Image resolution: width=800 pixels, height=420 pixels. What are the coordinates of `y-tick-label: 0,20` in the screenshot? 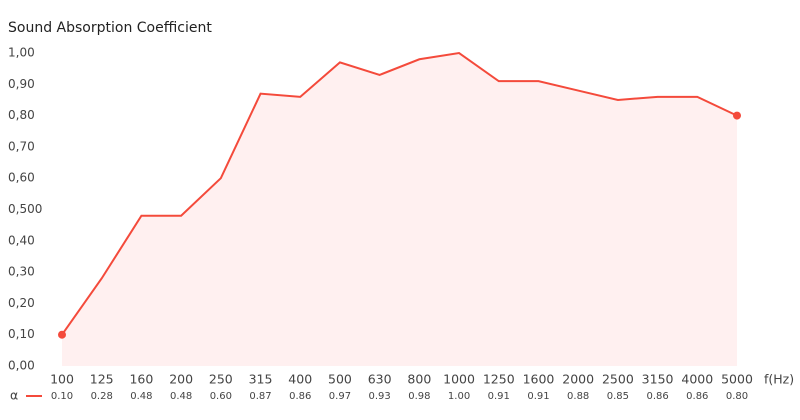 It's located at (21, 303).